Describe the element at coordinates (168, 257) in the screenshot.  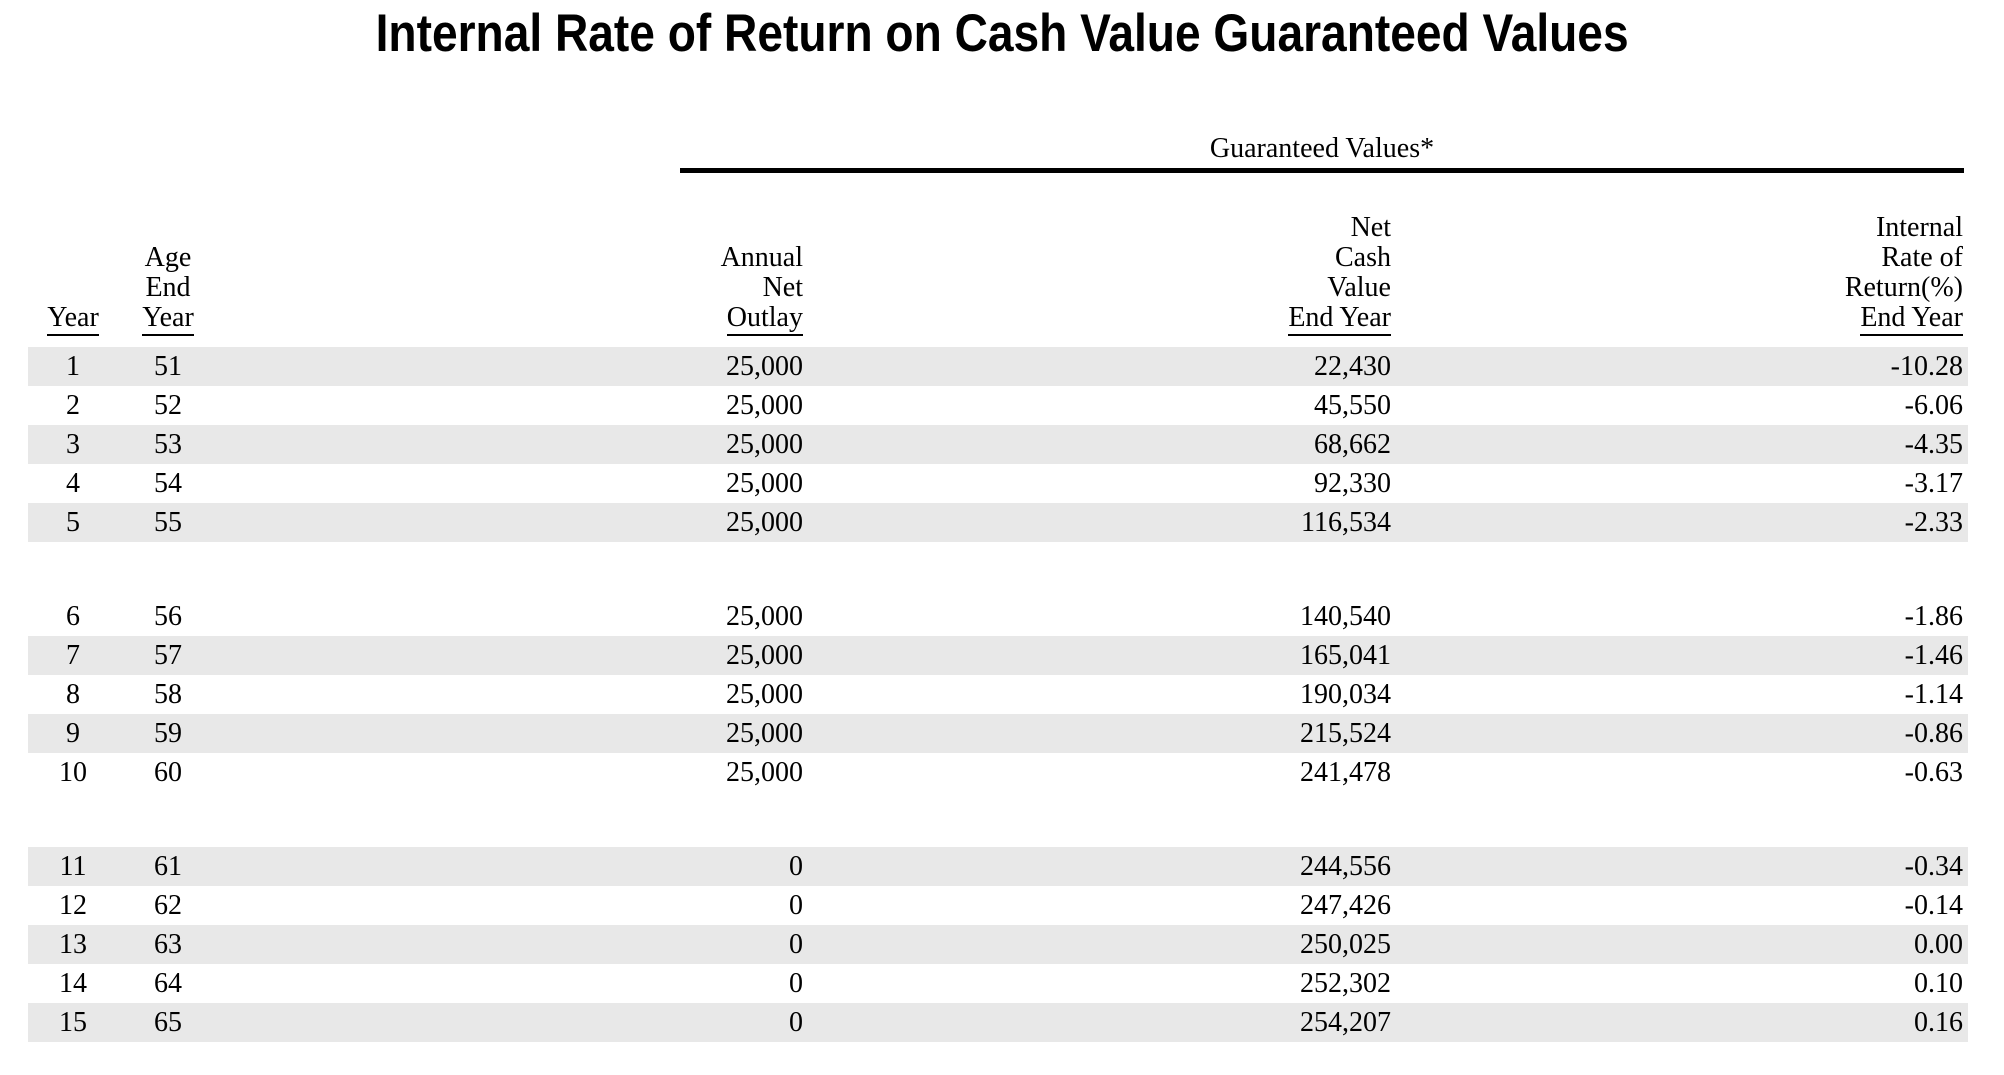
I see `header-line: Age` at that location.